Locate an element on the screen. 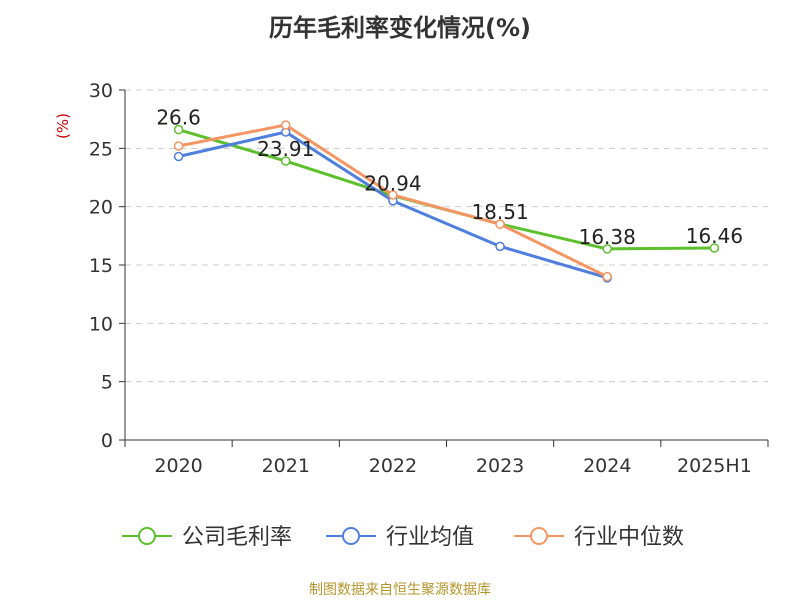  data-label: 16.46 is located at coordinates (714, 236).